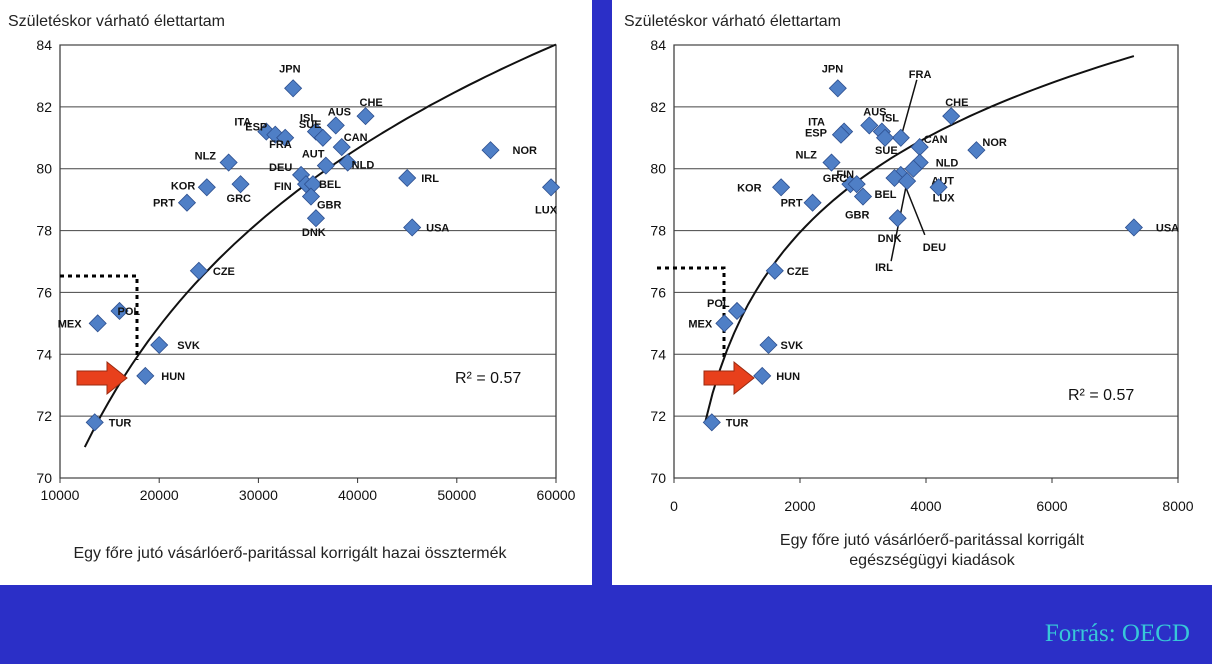 The width and height of the screenshot is (1212, 664). I want to click on x-tick-label: 10000, so click(60, 495).